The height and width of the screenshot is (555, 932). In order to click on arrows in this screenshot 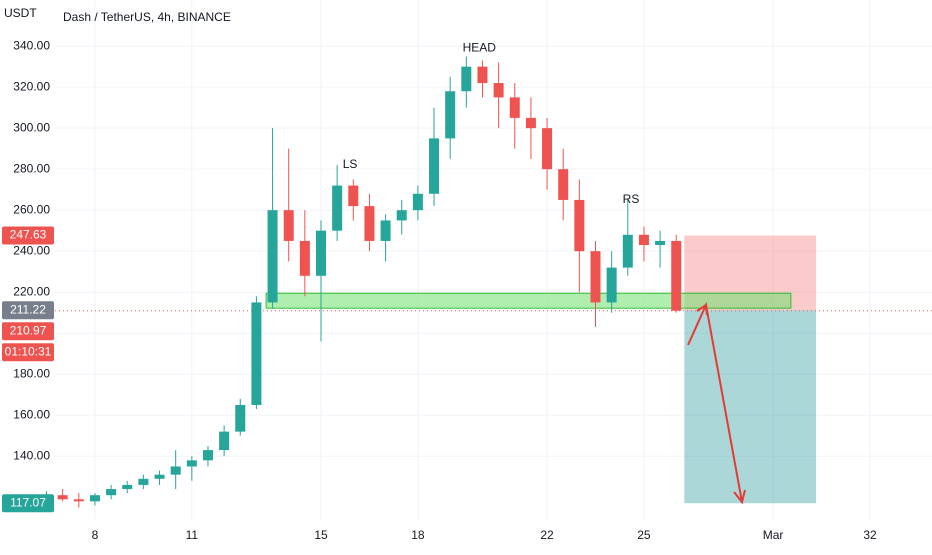, I will do `click(716, 403)`.